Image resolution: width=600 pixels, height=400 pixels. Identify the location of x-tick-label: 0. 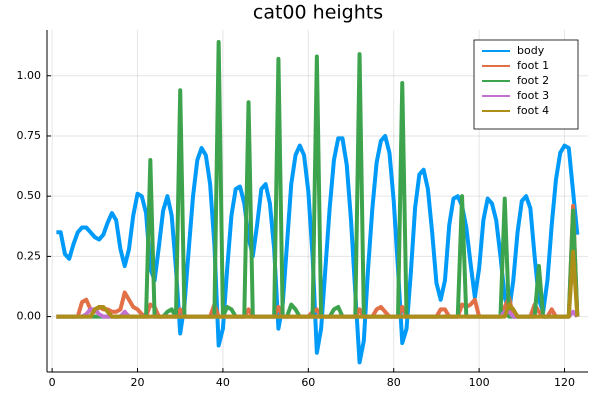
(52, 382).